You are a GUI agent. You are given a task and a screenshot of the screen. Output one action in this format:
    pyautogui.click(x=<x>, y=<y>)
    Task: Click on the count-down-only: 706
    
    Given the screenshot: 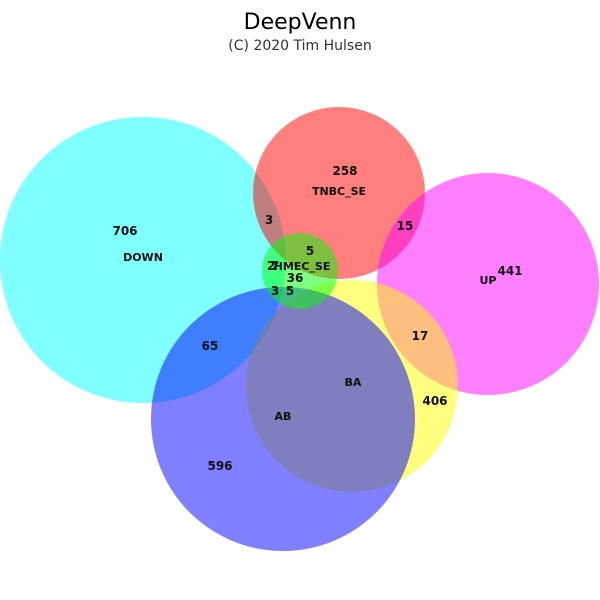 What is the action you would take?
    pyautogui.click(x=124, y=231)
    